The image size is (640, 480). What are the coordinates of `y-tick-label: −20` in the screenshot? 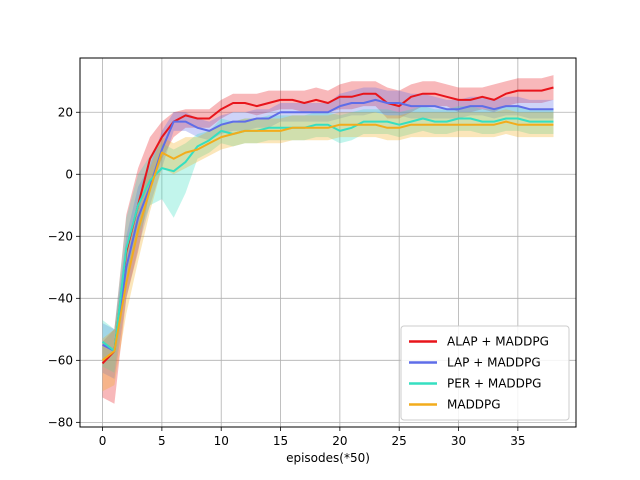 It's located at (60, 236).